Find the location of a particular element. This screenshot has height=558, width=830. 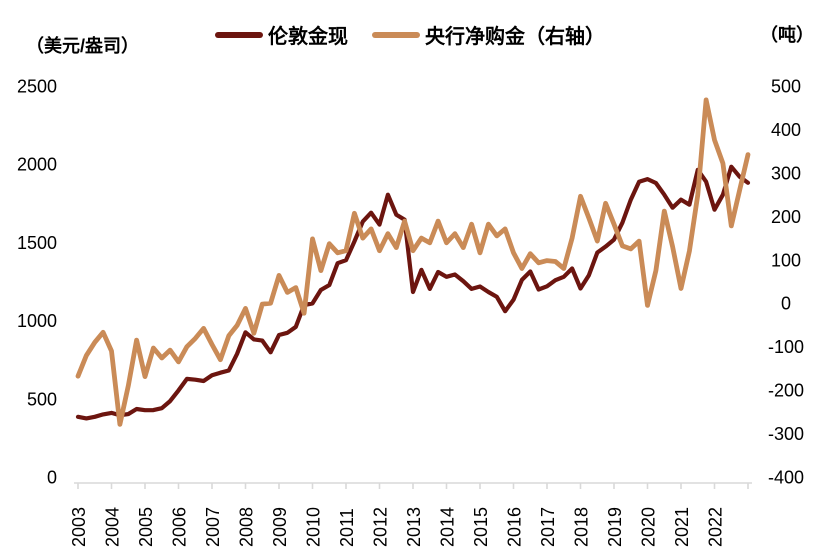

x-axis-year-label: 2022 is located at coordinates (716, 527).